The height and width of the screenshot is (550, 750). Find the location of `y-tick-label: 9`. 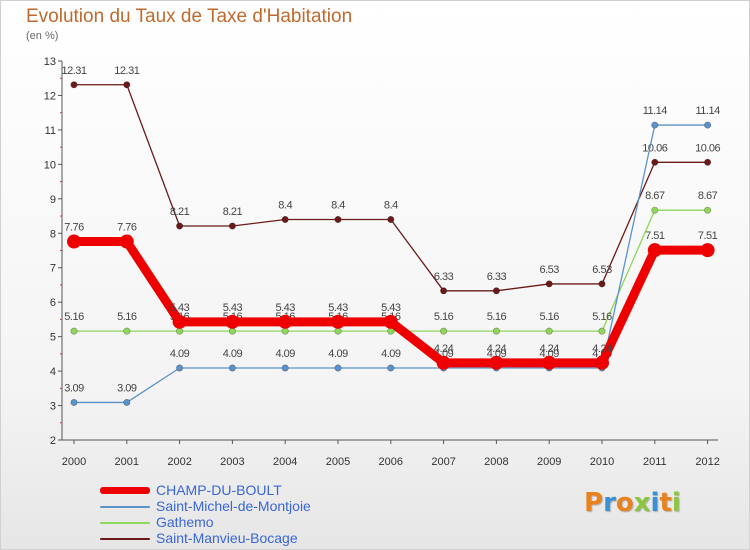

y-tick-label: 9 is located at coordinates (53, 200).